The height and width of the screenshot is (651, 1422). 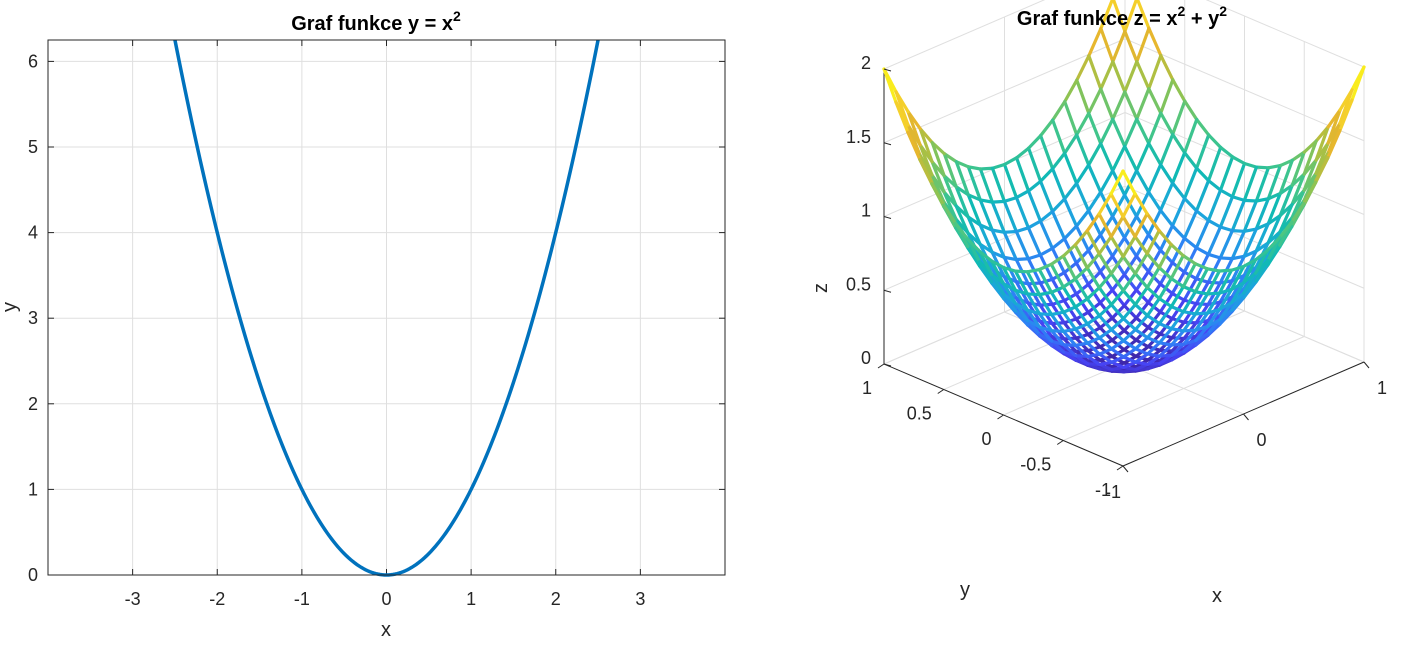 I want to click on tick-label-z-3d: 1, so click(x=866, y=211).